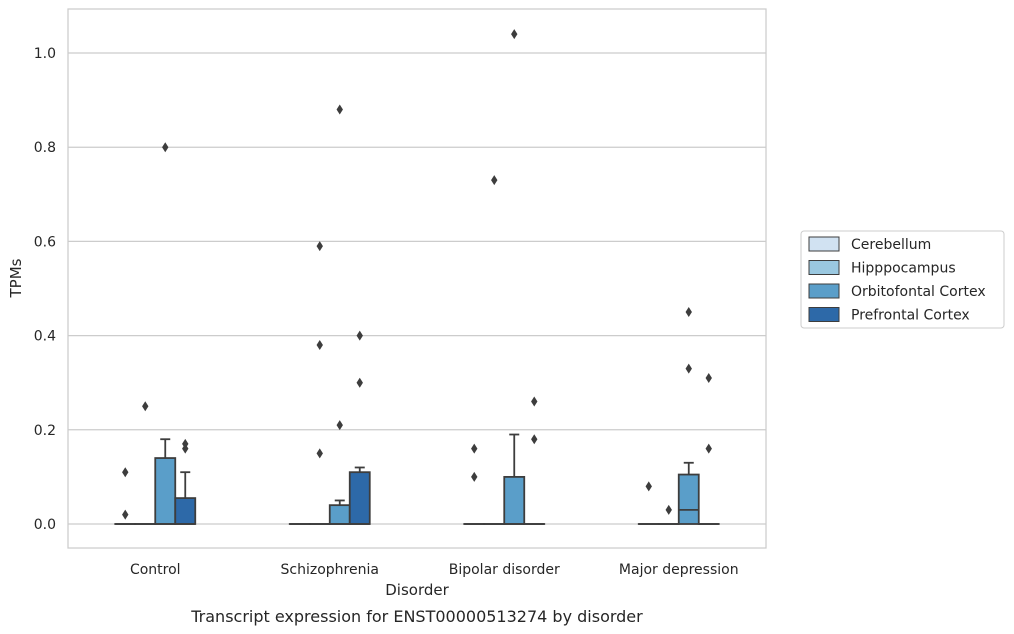  I want to click on x-tick-label: Schizophrenia, so click(330, 570).